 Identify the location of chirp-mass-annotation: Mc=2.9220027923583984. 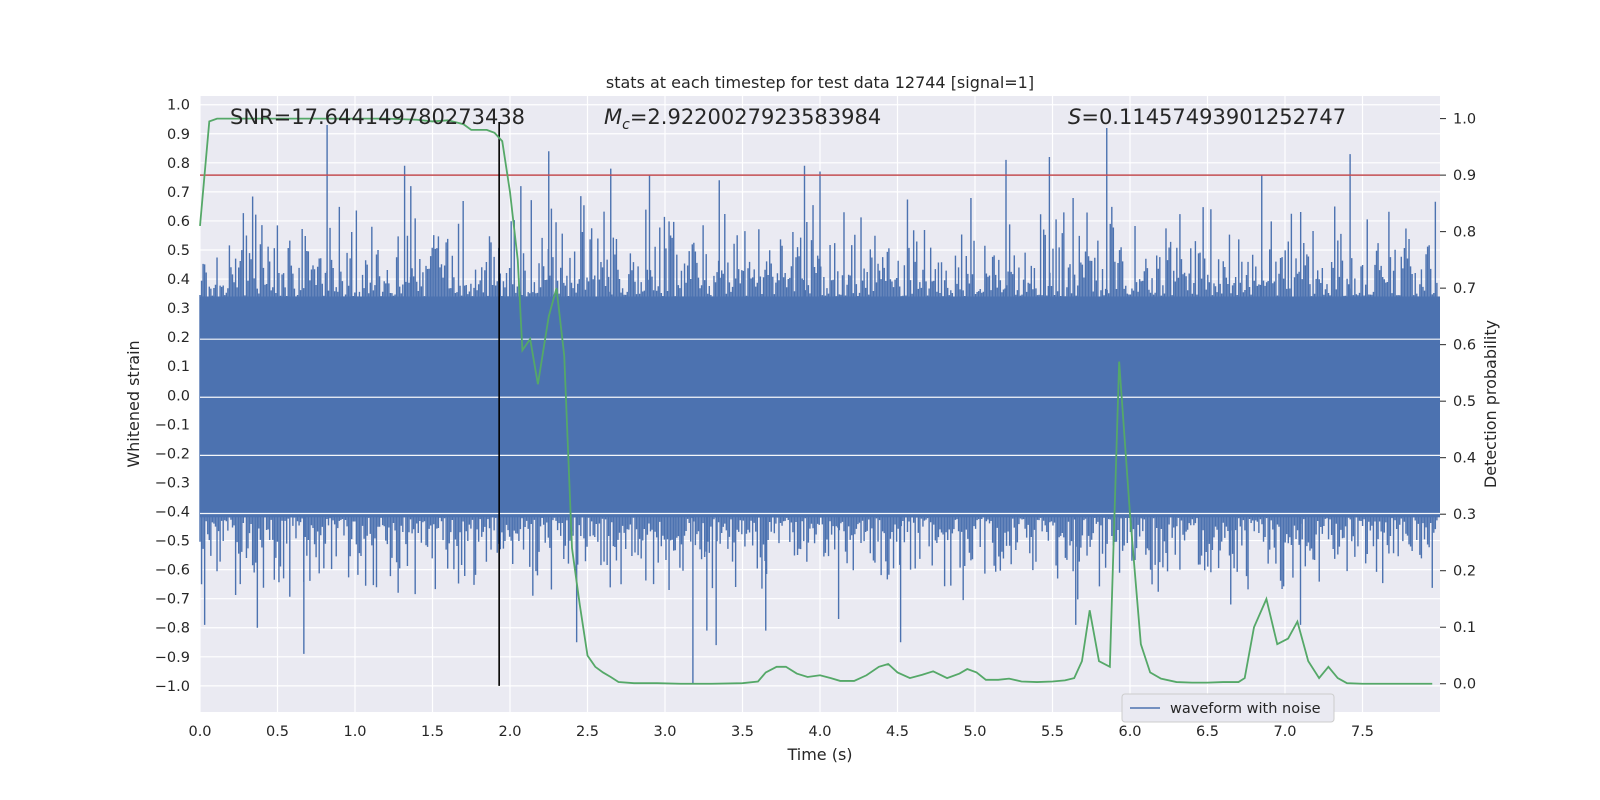
(742, 119).